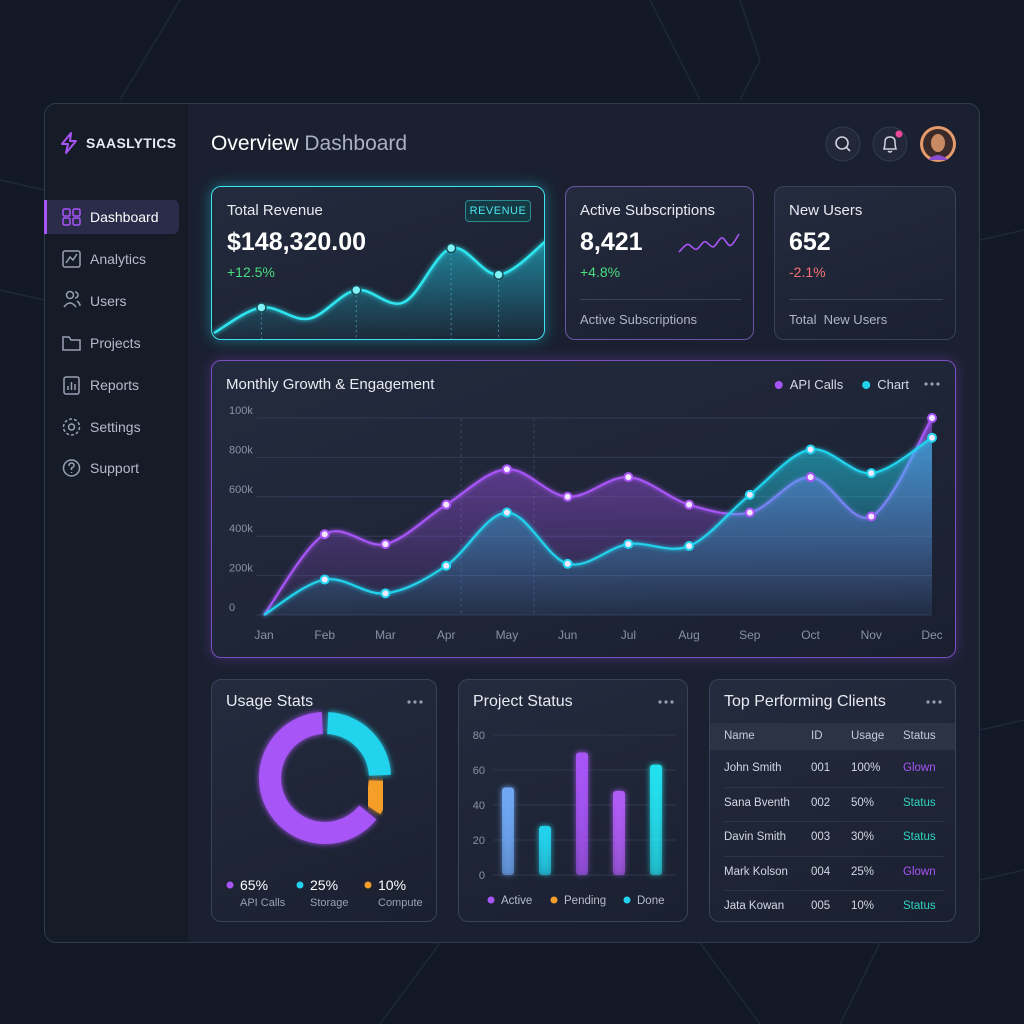  What do you see at coordinates (482, 876) in the screenshot?
I see `y-tick-label: 0` at bounding box center [482, 876].